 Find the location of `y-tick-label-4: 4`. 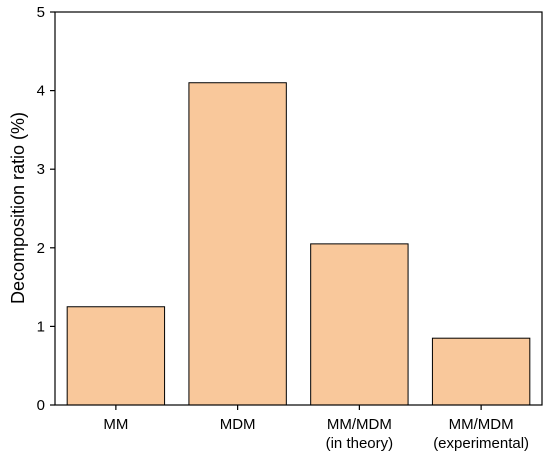

y-tick-label-4: 4 is located at coordinates (41, 91).